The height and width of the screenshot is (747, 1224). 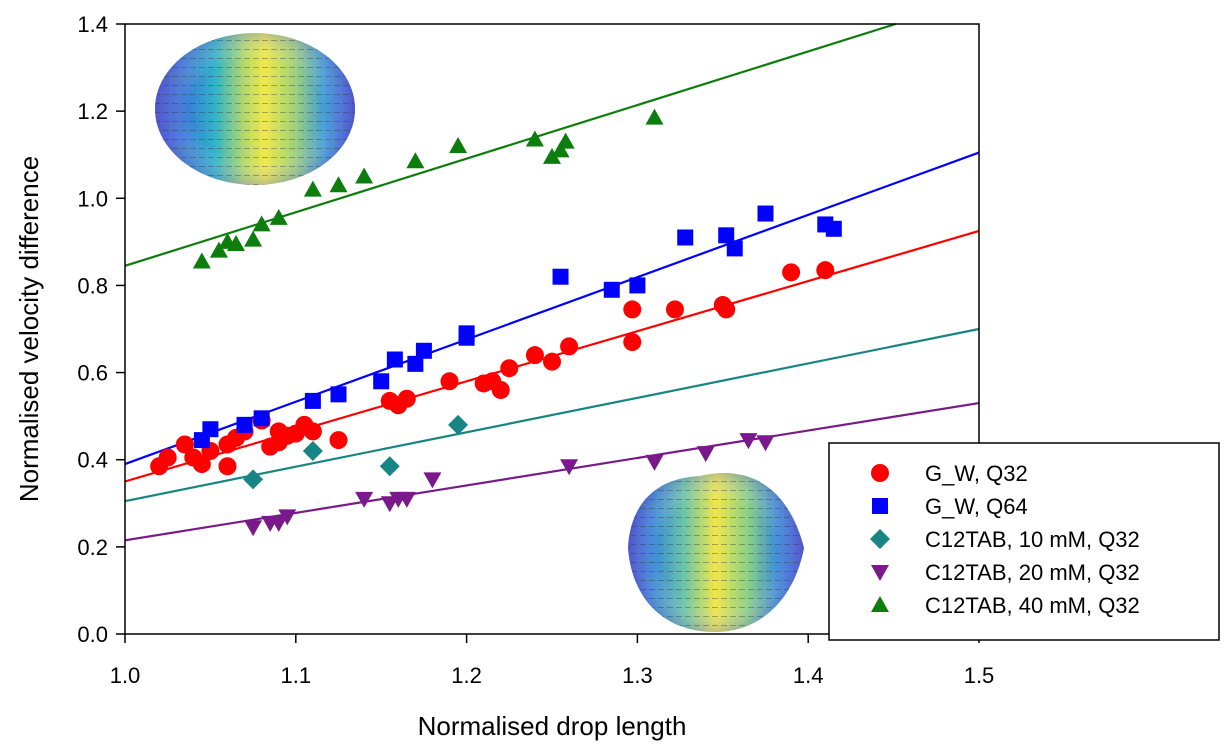 What do you see at coordinates (552, 726) in the screenshot?
I see `x-axis-title: Normalised drop length` at bounding box center [552, 726].